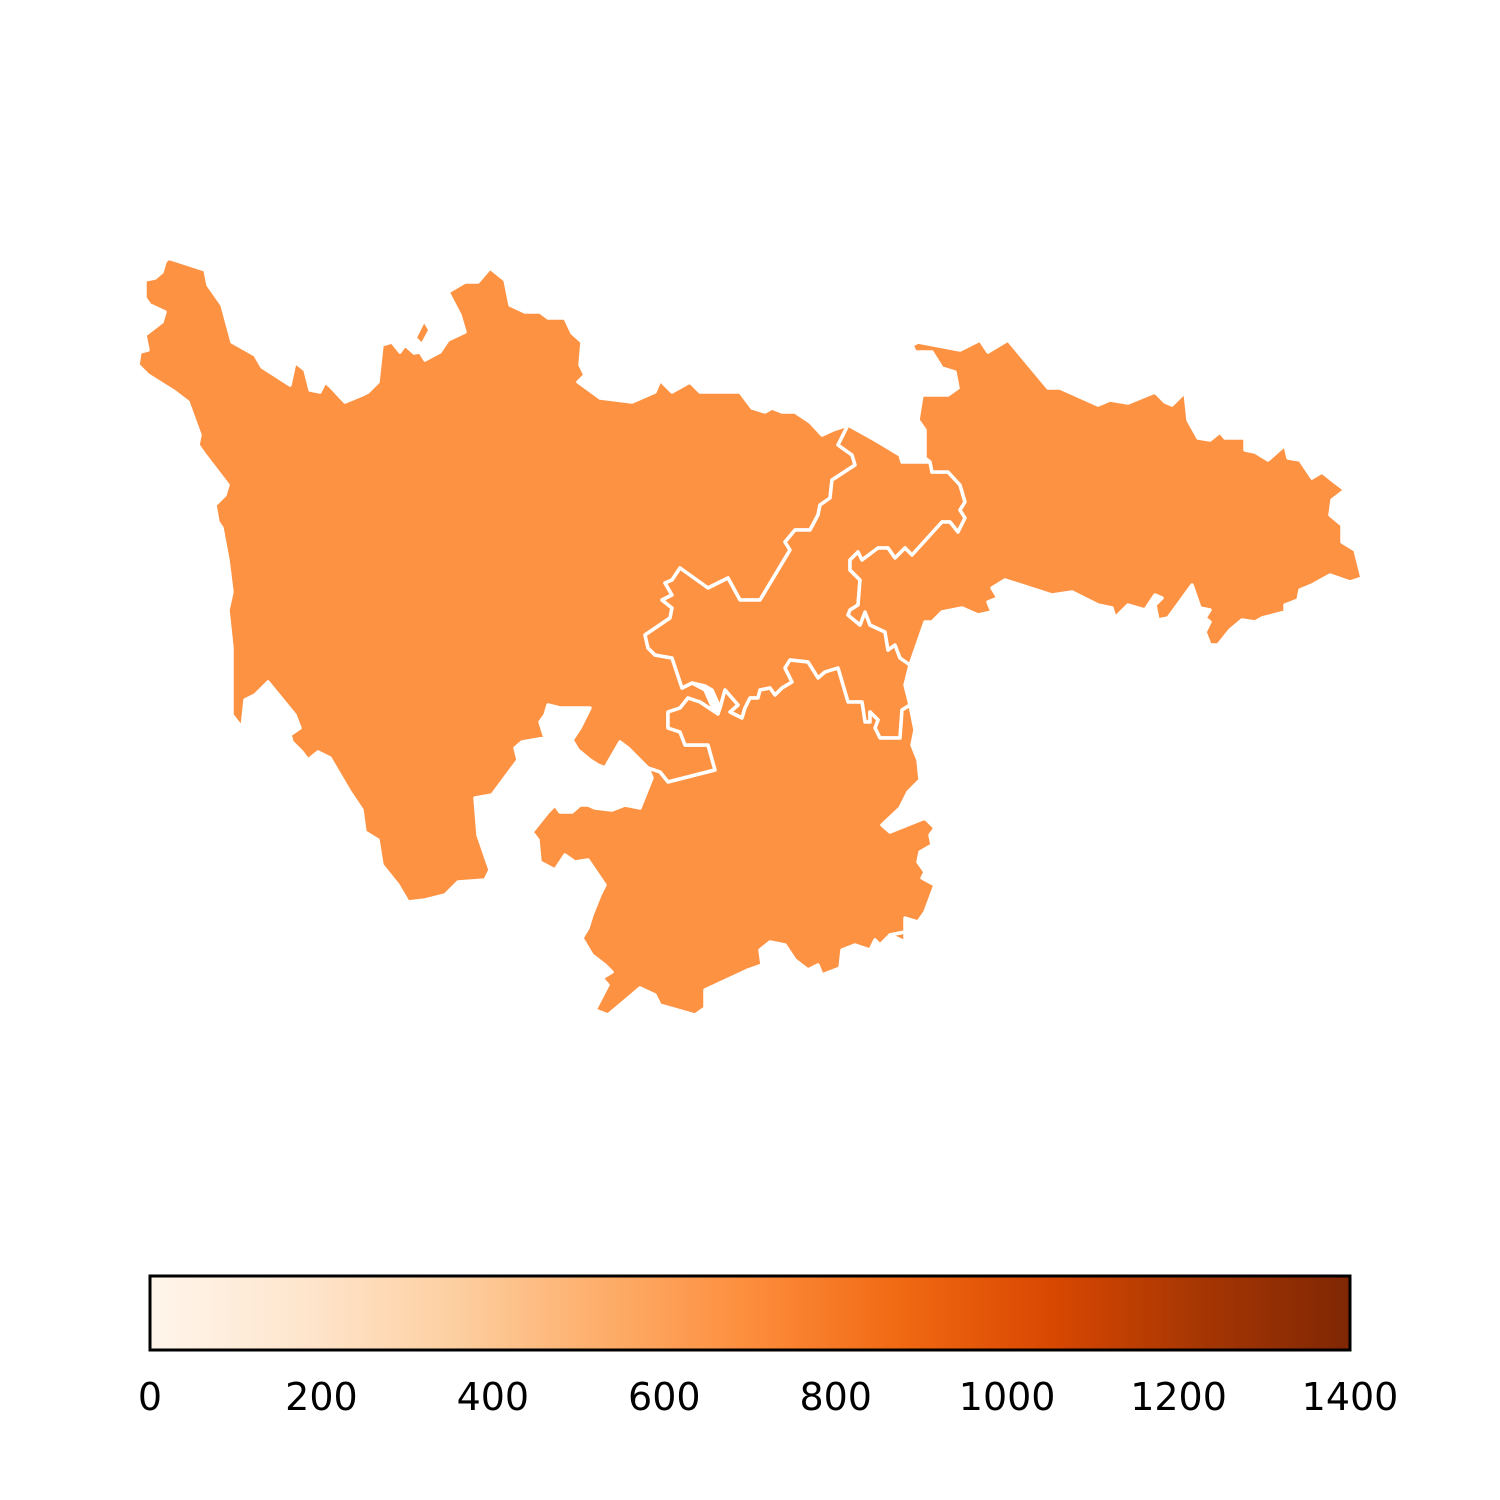 The width and height of the screenshot is (1500, 1500). I want to click on map-region-south, so click(733, 837).